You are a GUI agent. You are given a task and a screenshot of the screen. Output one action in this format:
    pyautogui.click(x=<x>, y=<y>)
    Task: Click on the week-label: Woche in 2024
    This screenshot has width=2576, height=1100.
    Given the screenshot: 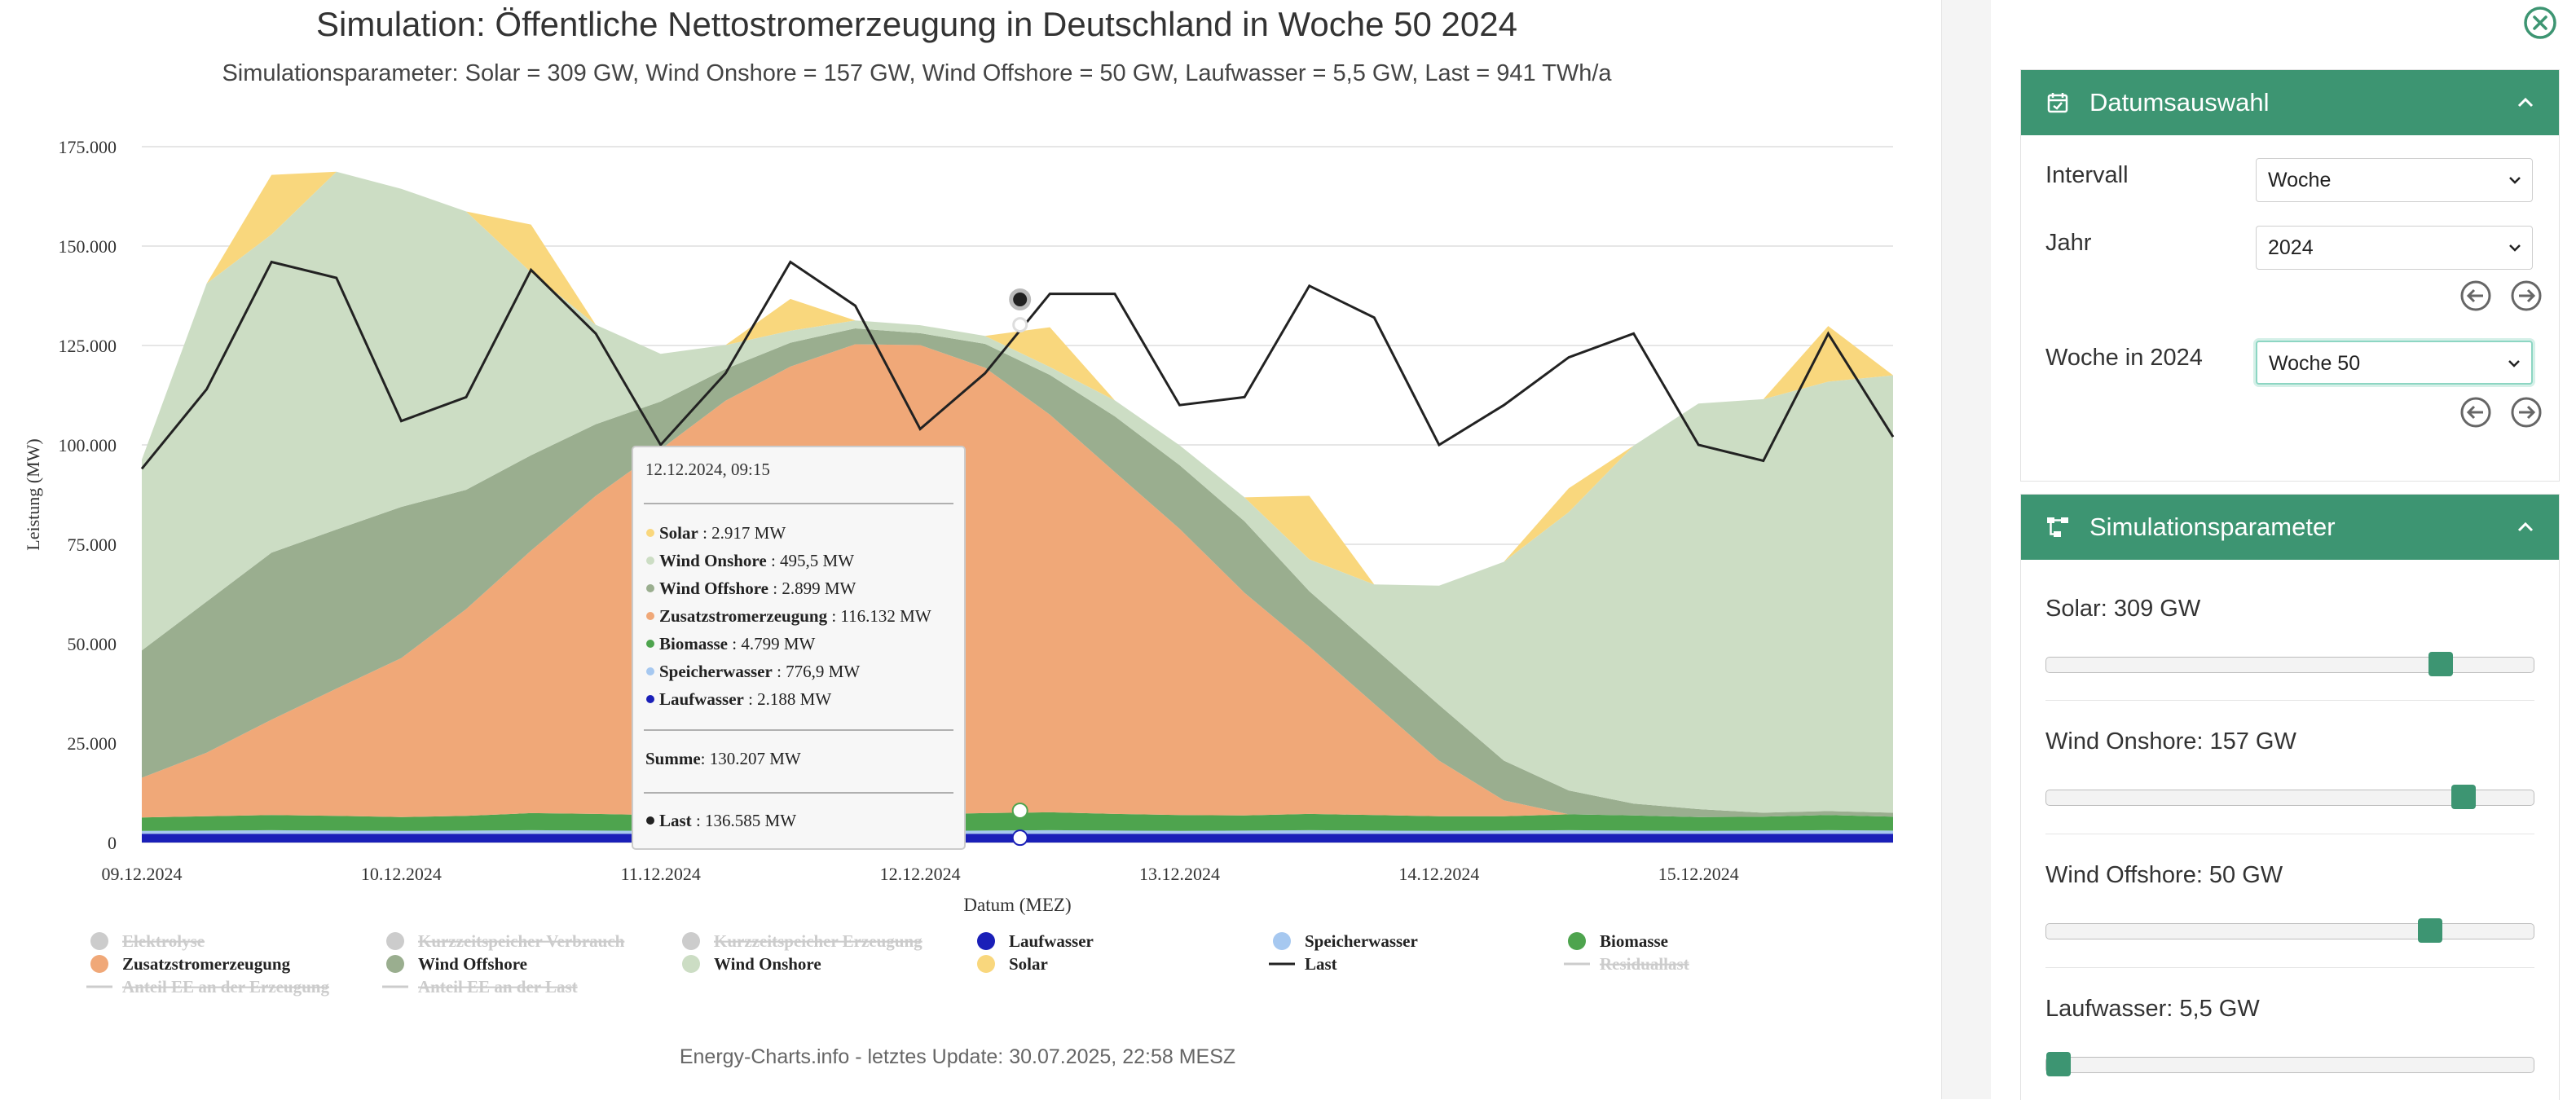 What is the action you would take?
    pyautogui.click(x=2124, y=358)
    